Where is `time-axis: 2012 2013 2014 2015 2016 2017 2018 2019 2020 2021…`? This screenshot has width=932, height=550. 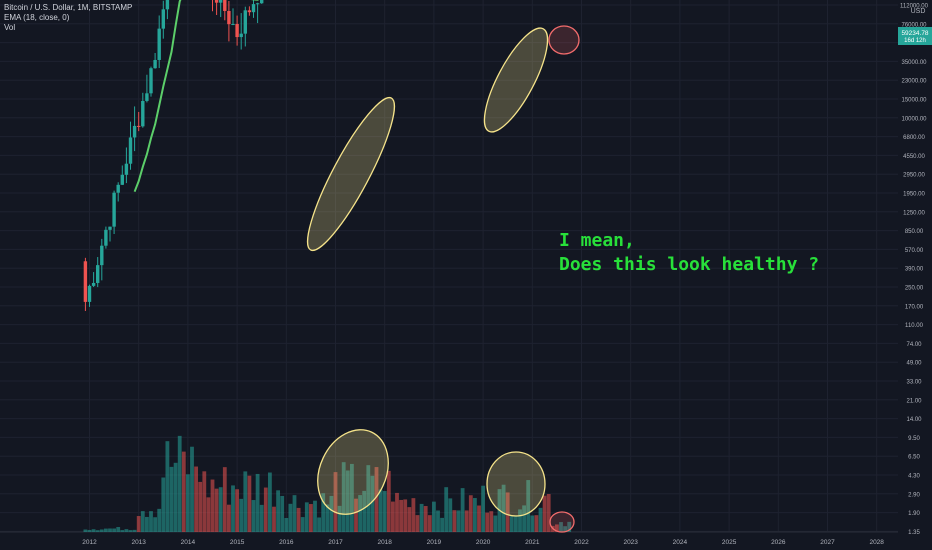
time-axis: 2012 2013 2014 2015 2016 2017 2018 2019 2020 2021… is located at coordinates (483, 542).